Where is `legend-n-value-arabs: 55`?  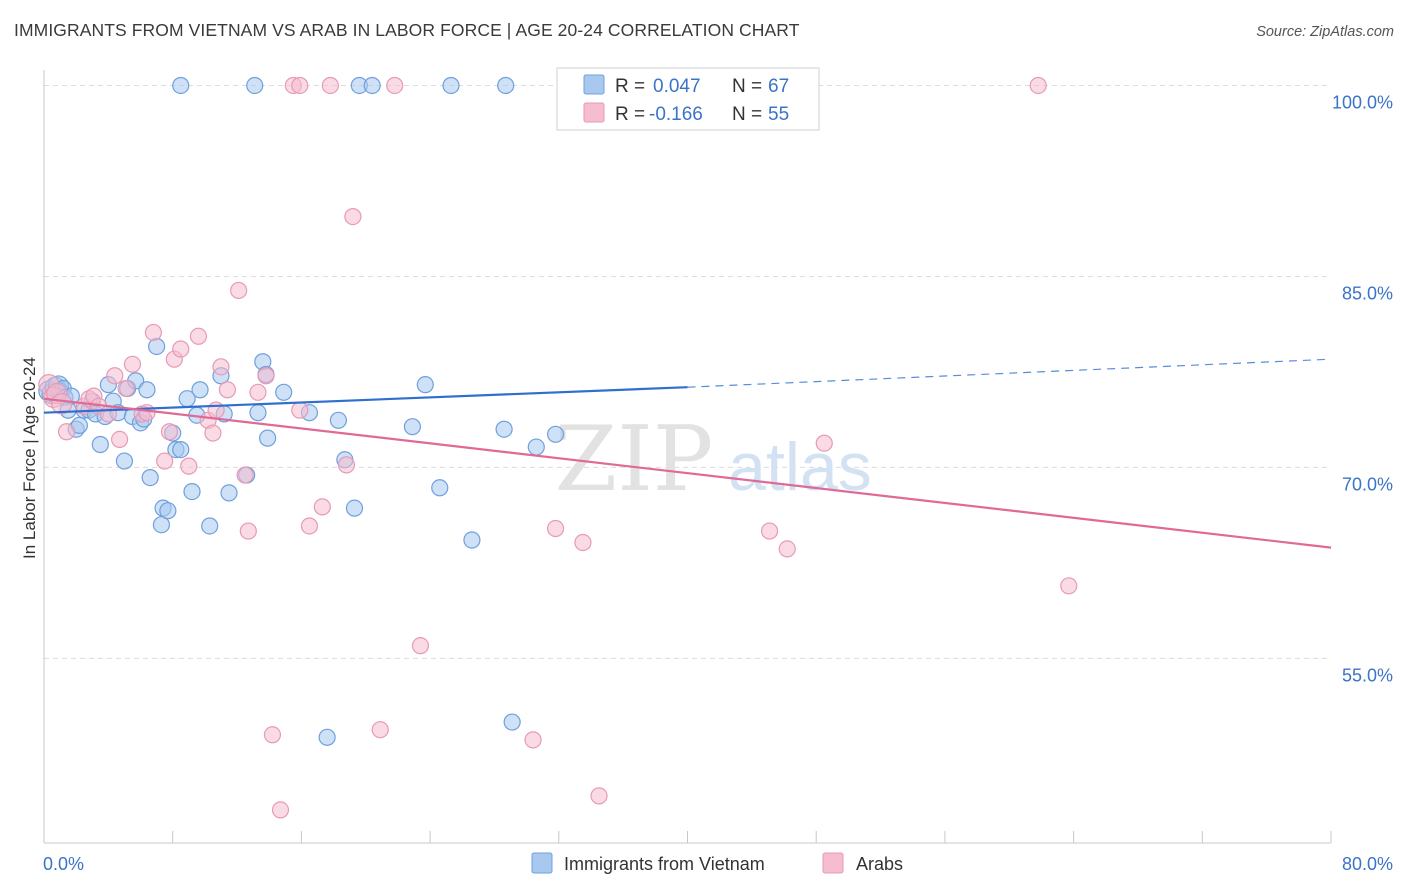
legend-n-value-arabs: 55 is located at coordinates (778, 114).